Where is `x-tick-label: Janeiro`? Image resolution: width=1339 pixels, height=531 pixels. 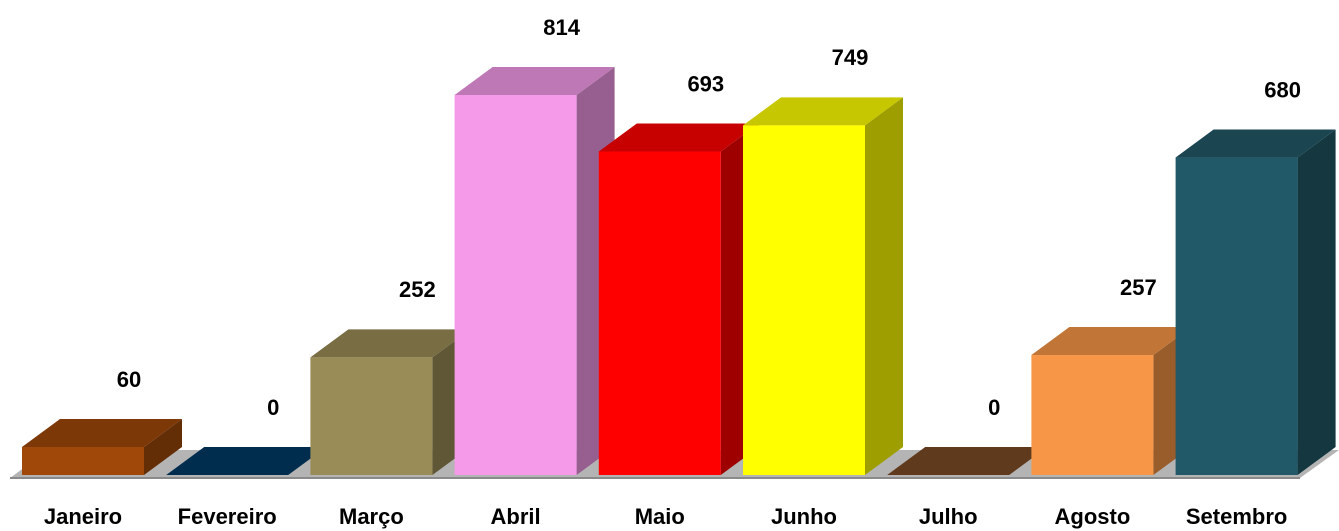
x-tick-label: Janeiro is located at coordinates (83, 516).